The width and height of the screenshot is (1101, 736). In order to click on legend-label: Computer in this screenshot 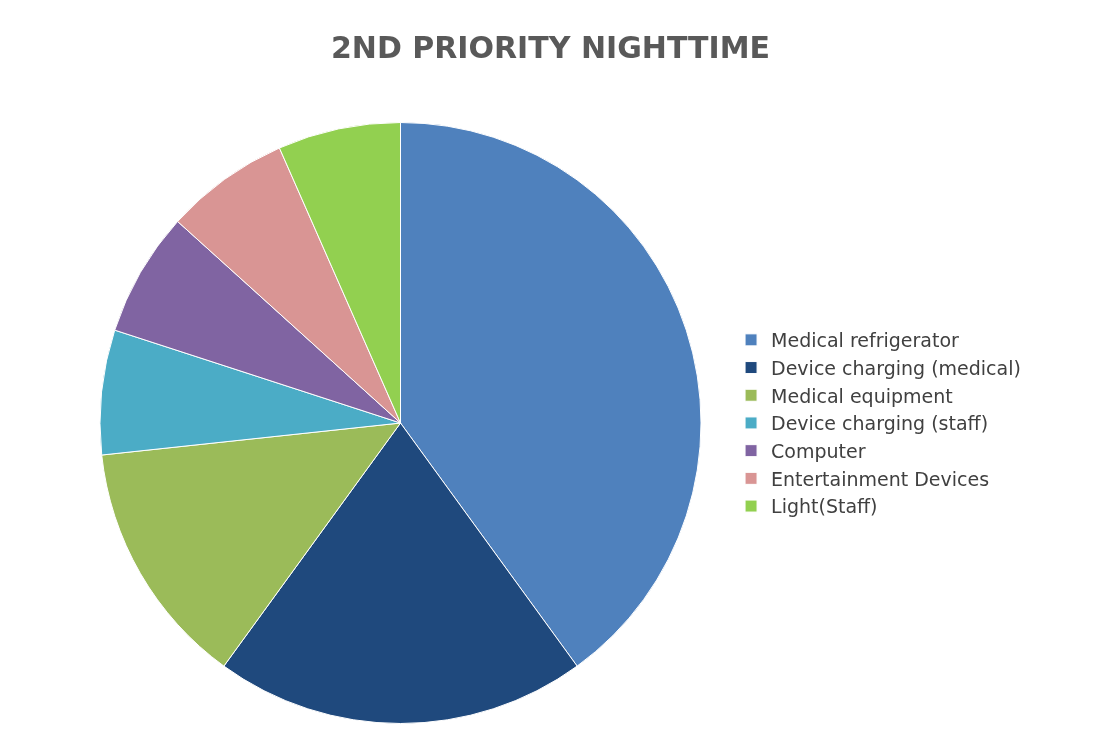, I will do `click(818, 451)`.